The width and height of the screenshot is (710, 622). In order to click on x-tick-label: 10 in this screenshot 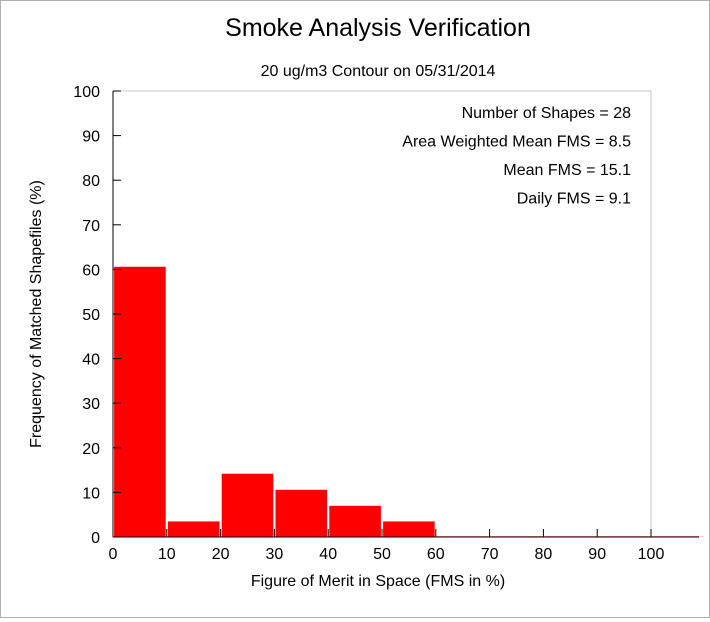, I will do `click(167, 554)`.